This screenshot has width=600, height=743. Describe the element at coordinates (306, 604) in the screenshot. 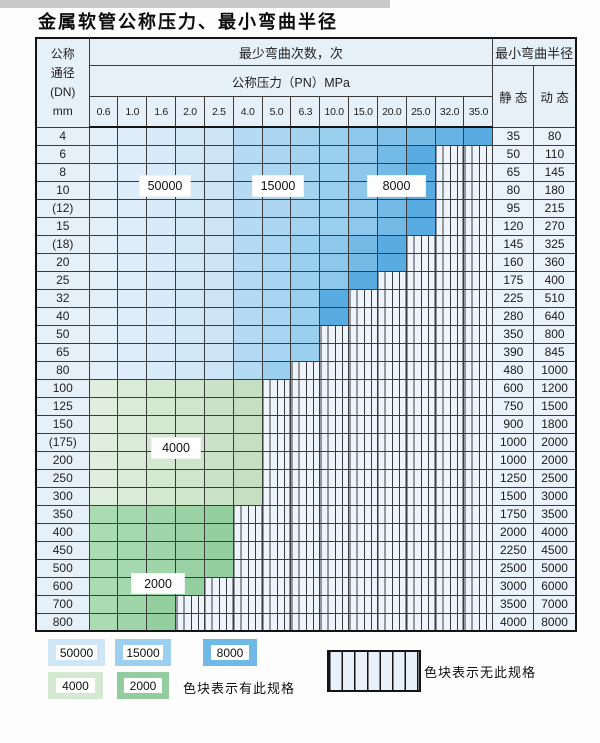

I see `table-row: 700 3500 7000` at that location.